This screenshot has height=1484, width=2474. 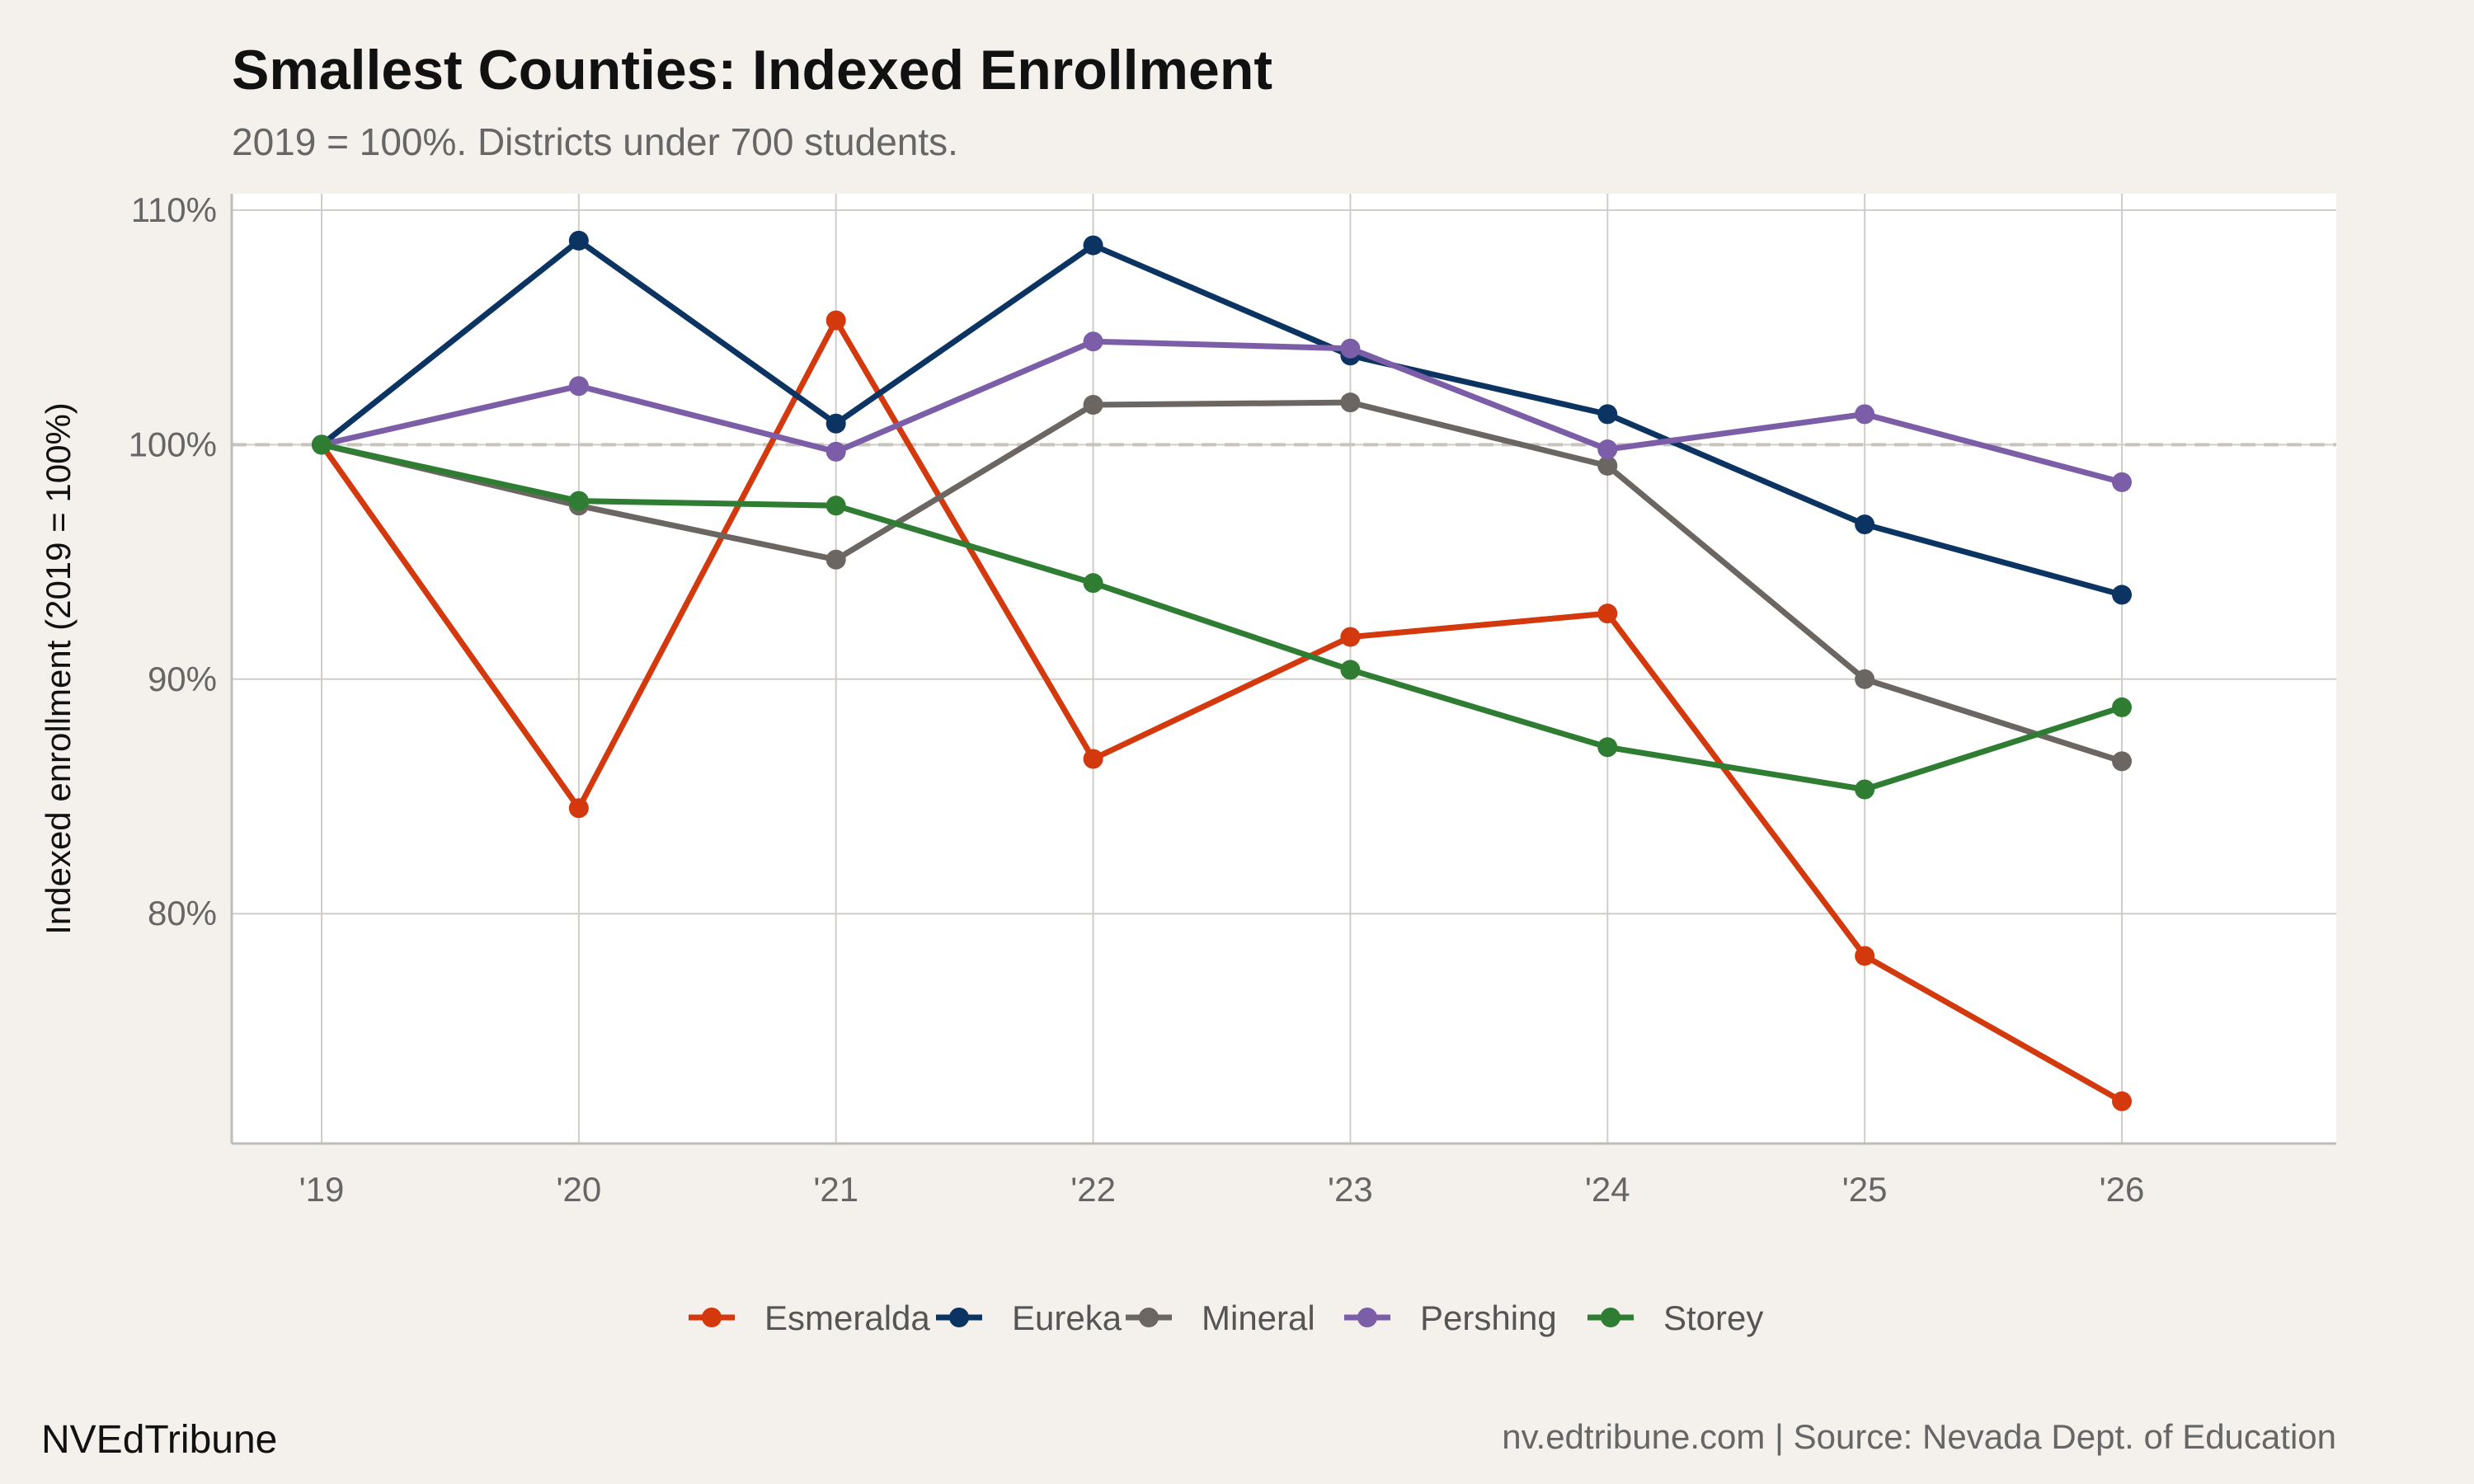 I want to click on legend-item-pershing: Pershing, so click(x=1450, y=1317).